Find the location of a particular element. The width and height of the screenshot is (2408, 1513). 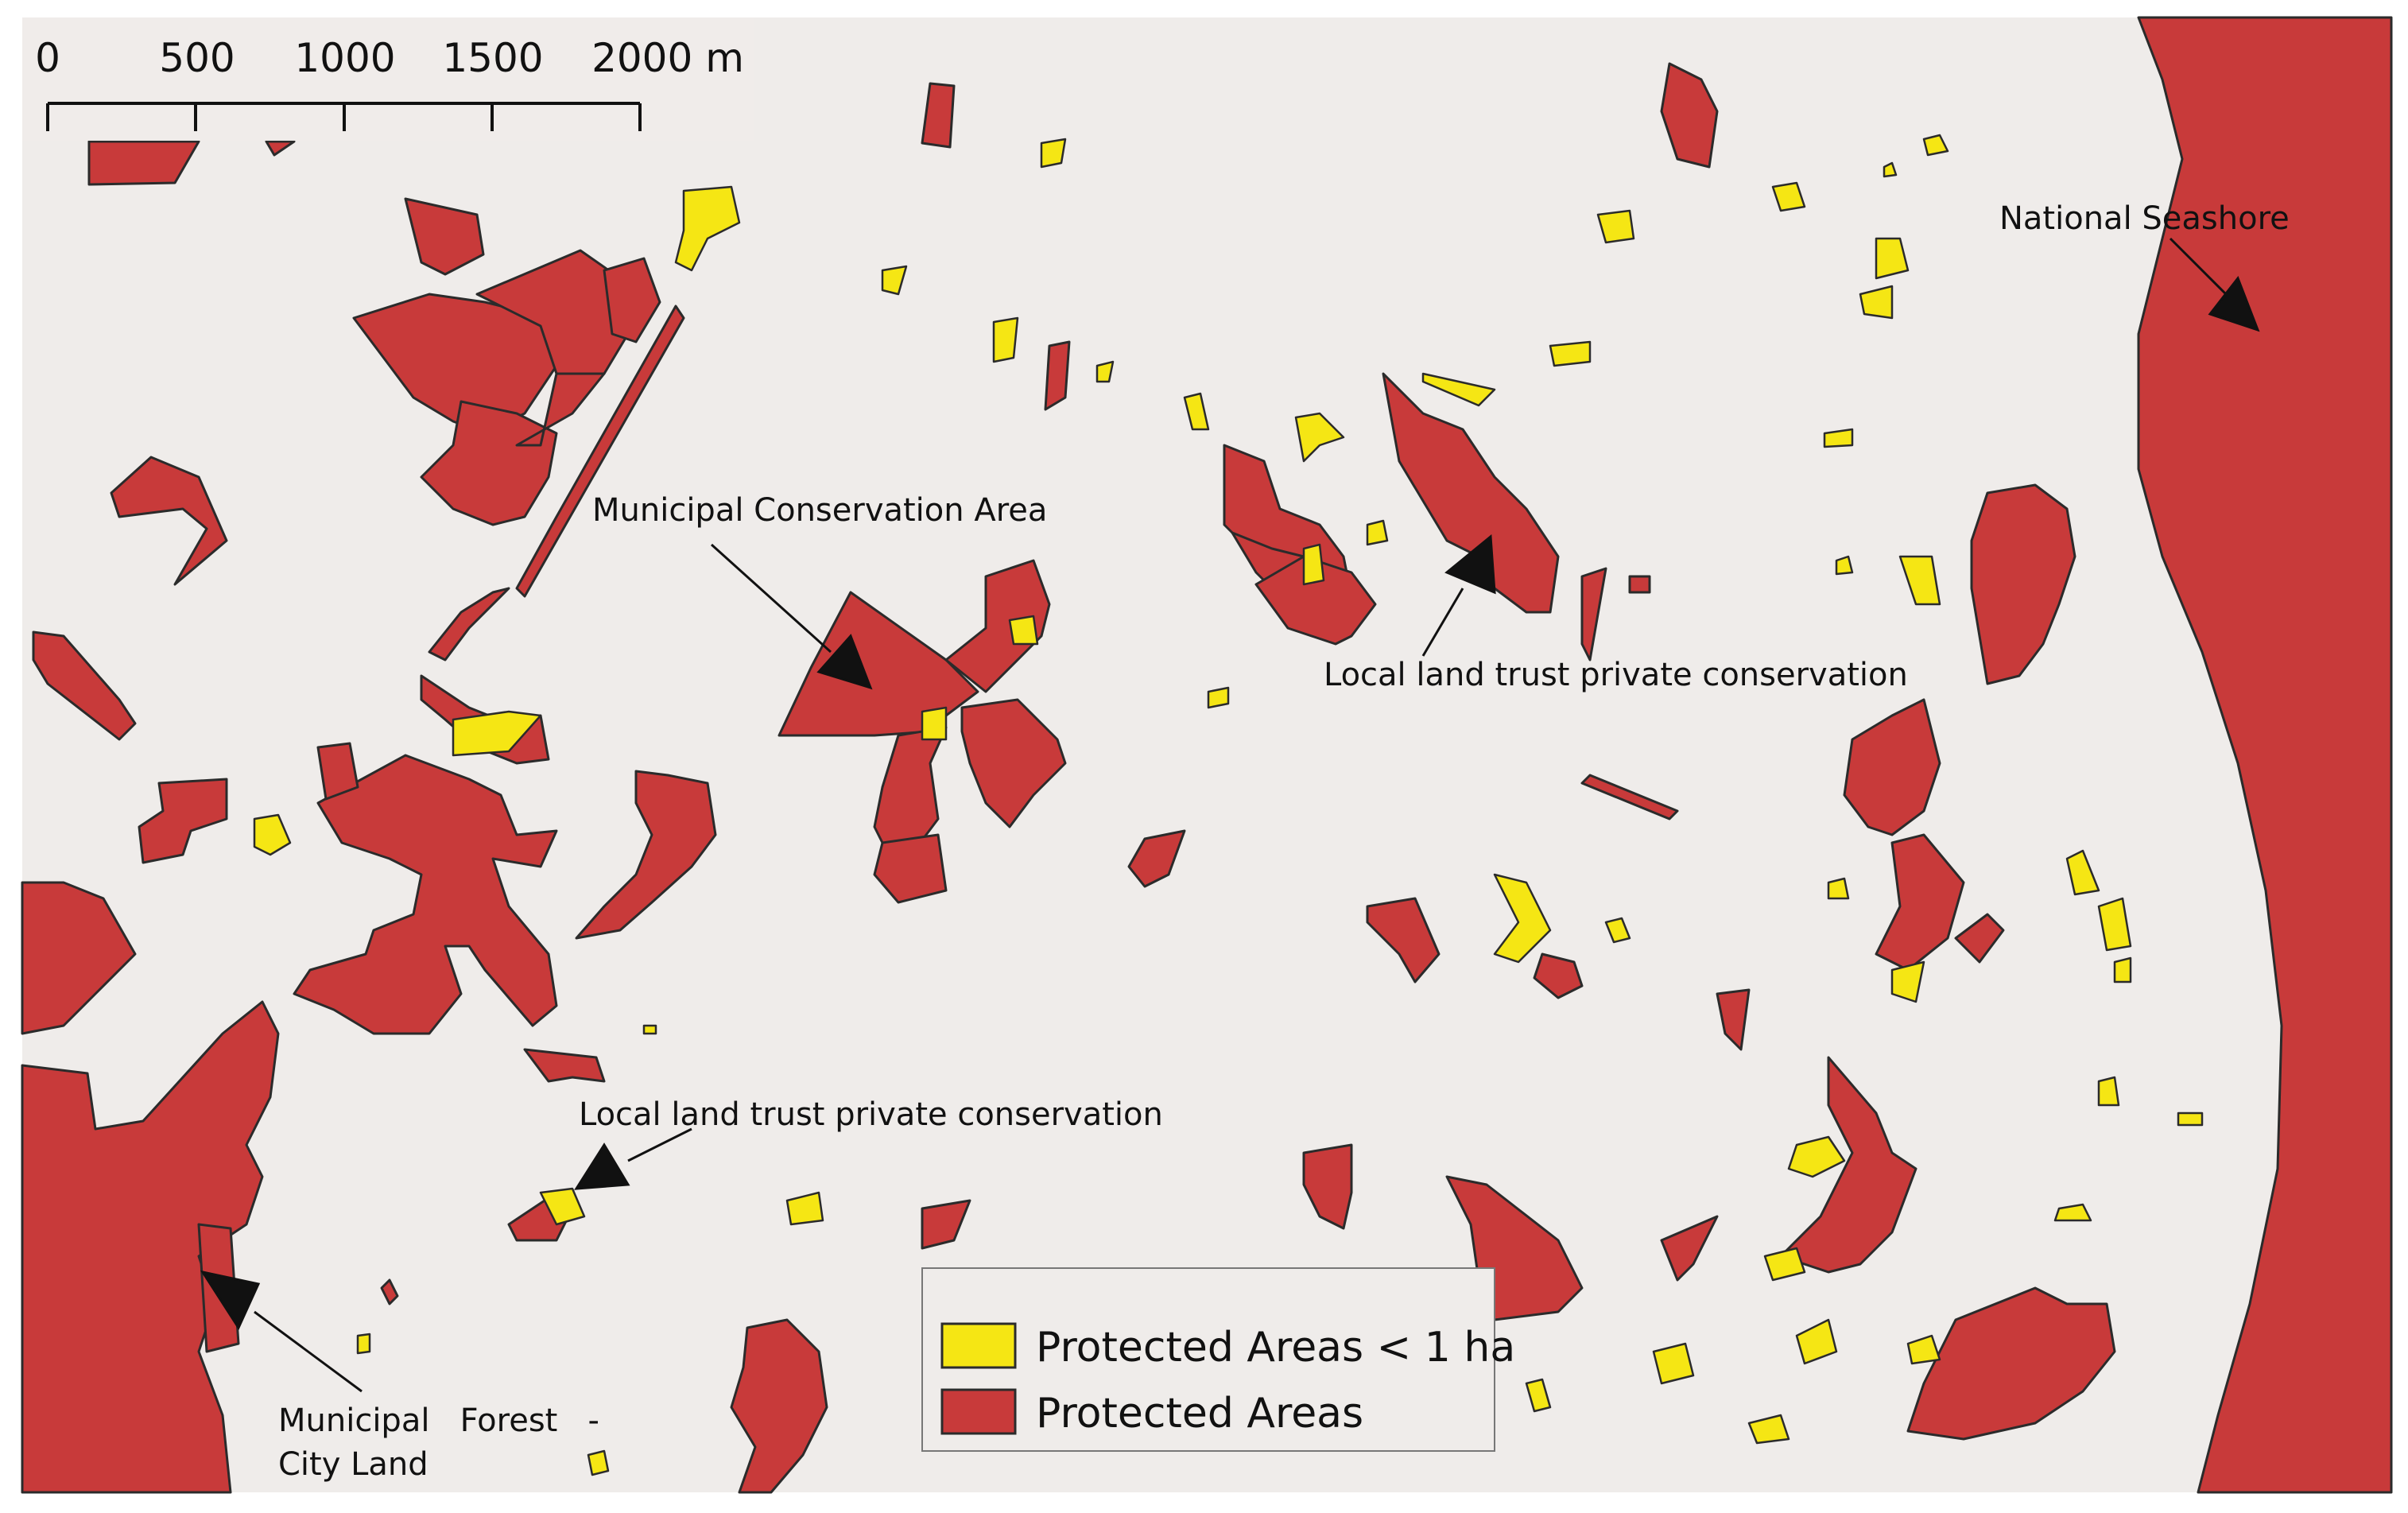

arrow-land-trust-east-head is located at coordinates (1470, 564).